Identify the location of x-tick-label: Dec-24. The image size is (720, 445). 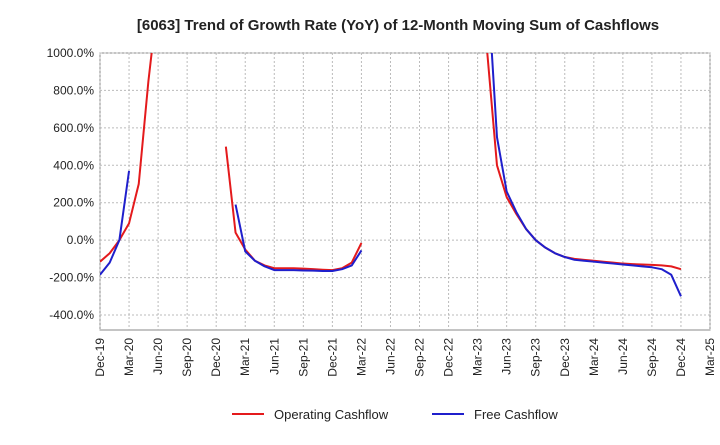
(681, 357).